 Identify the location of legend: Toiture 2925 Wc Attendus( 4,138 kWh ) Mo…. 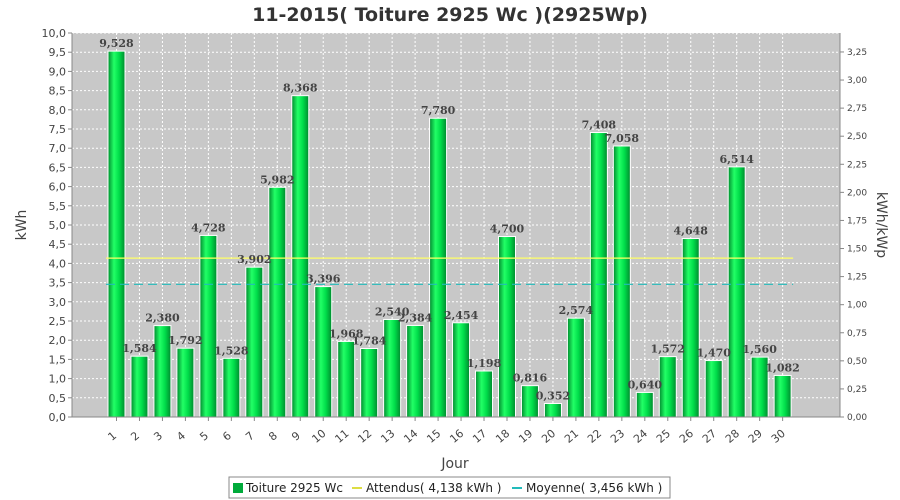
(449, 487).